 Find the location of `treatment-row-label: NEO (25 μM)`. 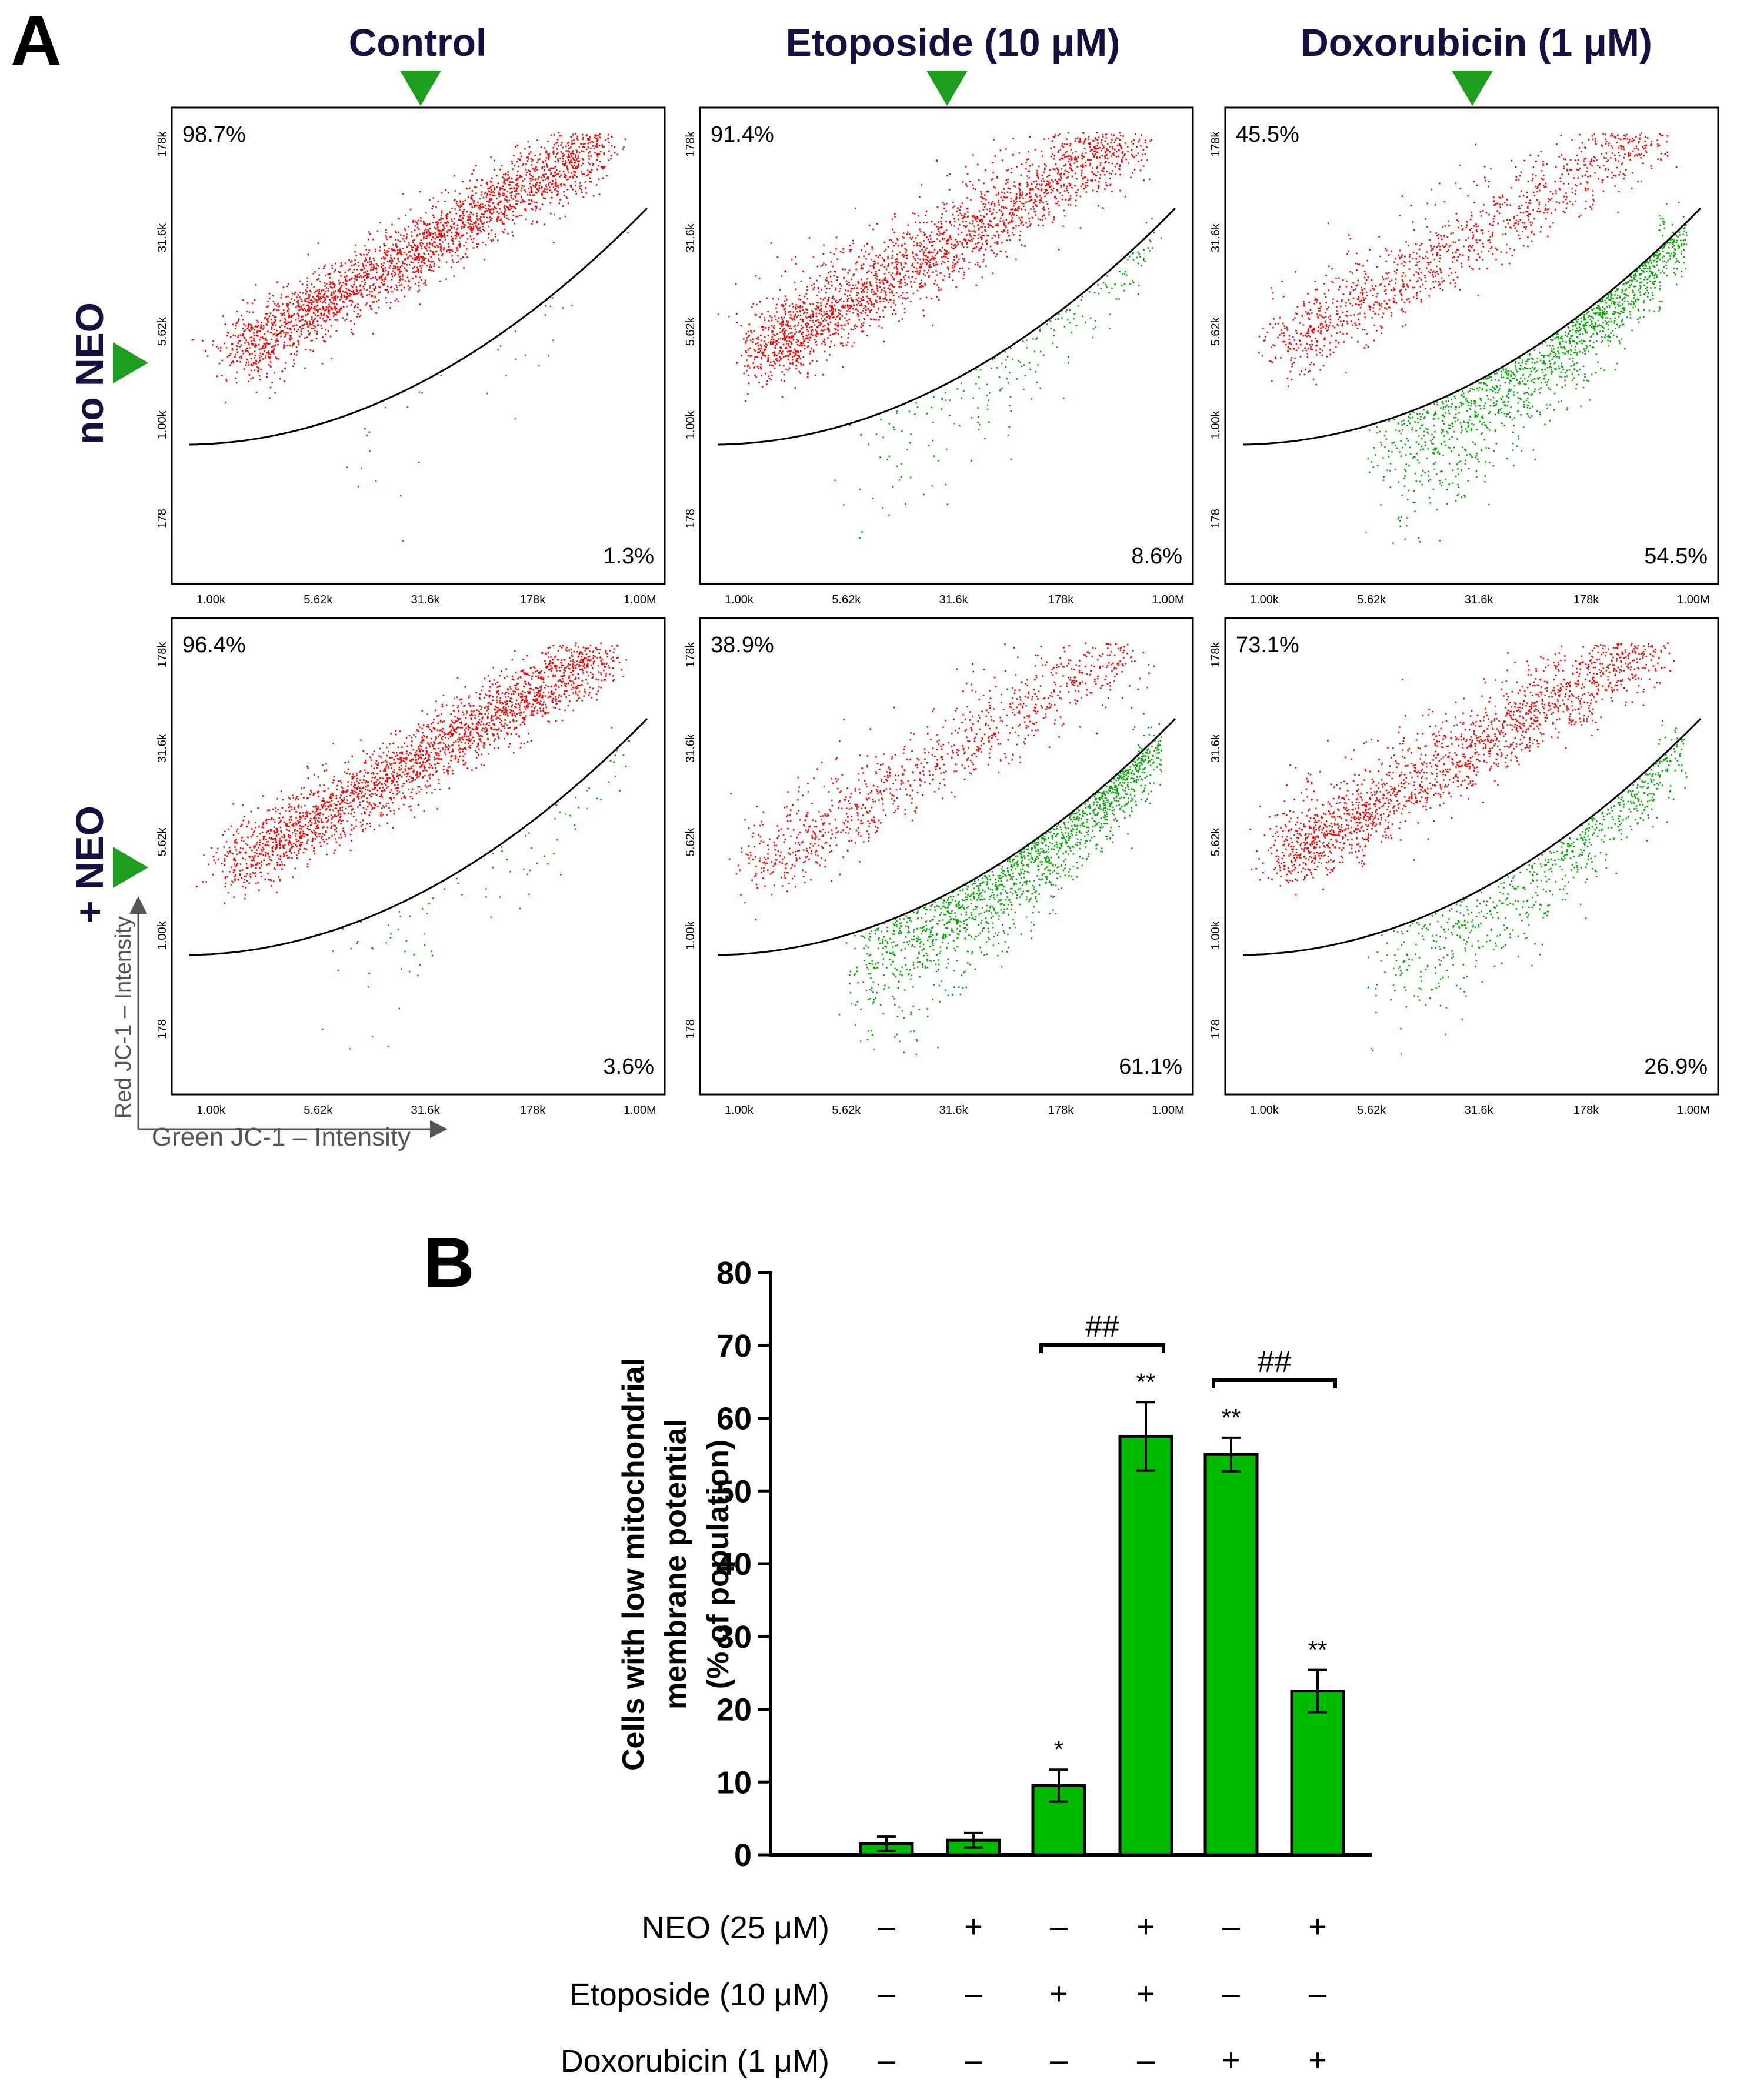

treatment-row-label: NEO (25 μM) is located at coordinates (735, 1927).